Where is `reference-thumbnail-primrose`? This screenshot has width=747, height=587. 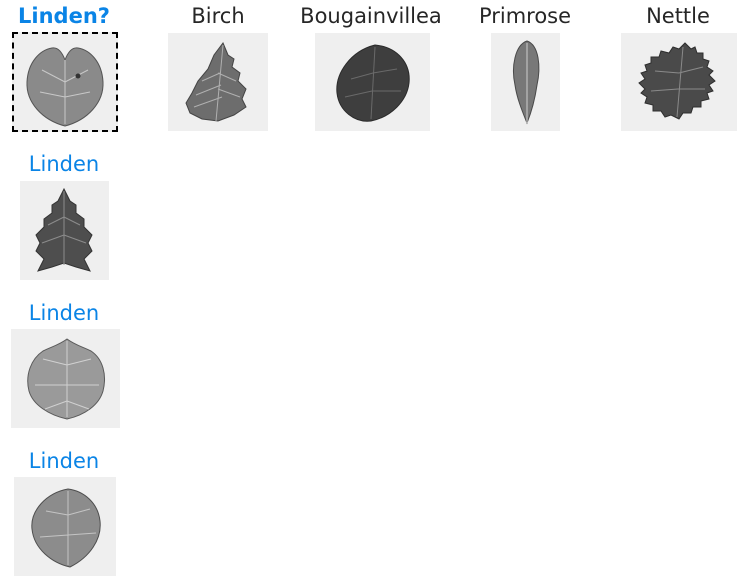
reference-thumbnail-primrose is located at coordinates (525, 82).